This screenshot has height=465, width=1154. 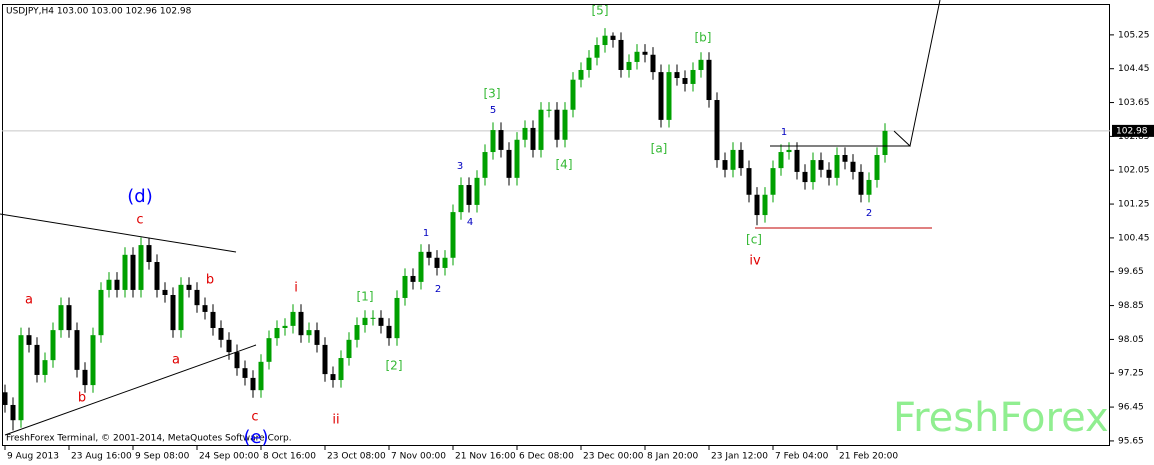 What do you see at coordinates (1134, 238) in the screenshot?
I see `y-tick-label: 100.45` at bounding box center [1134, 238].